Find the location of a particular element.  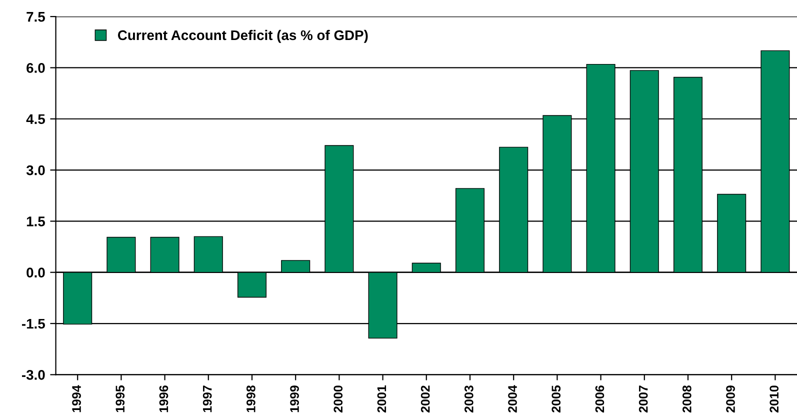

x-tick-label: 2010 is located at coordinates (774, 399).